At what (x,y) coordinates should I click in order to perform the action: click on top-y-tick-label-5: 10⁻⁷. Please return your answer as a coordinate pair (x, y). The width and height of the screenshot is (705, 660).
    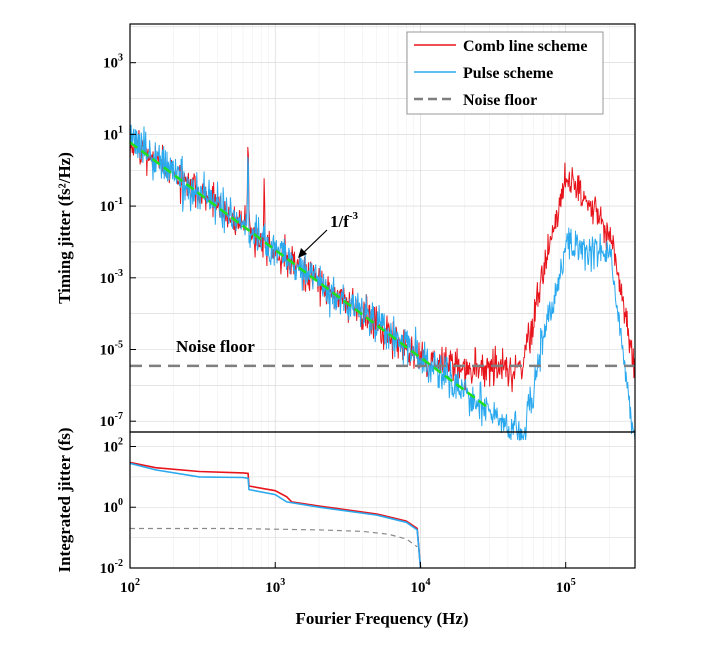
    Looking at the image, I should click on (111, 420).